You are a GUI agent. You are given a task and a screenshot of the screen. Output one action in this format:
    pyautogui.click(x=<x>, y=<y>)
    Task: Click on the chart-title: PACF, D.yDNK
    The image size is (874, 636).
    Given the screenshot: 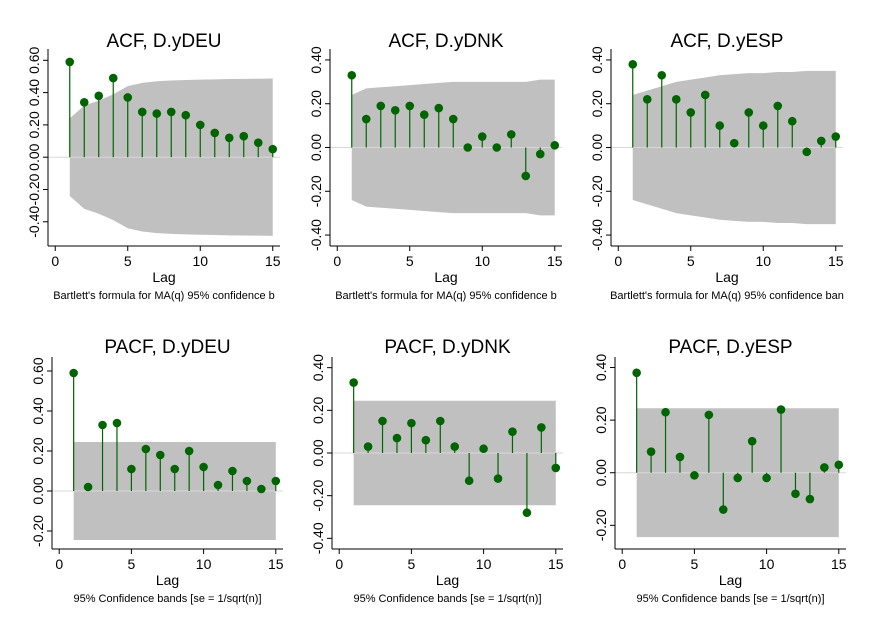 What is the action you would take?
    pyautogui.click(x=447, y=347)
    